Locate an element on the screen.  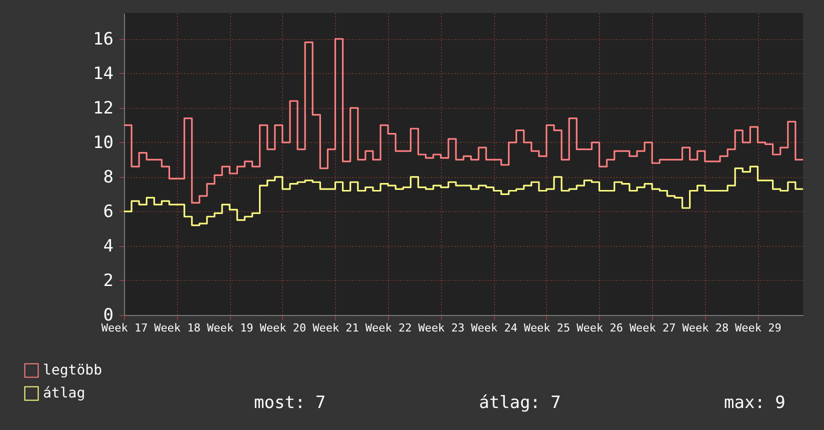
x-tick-label: Week 26 is located at coordinates (599, 328).